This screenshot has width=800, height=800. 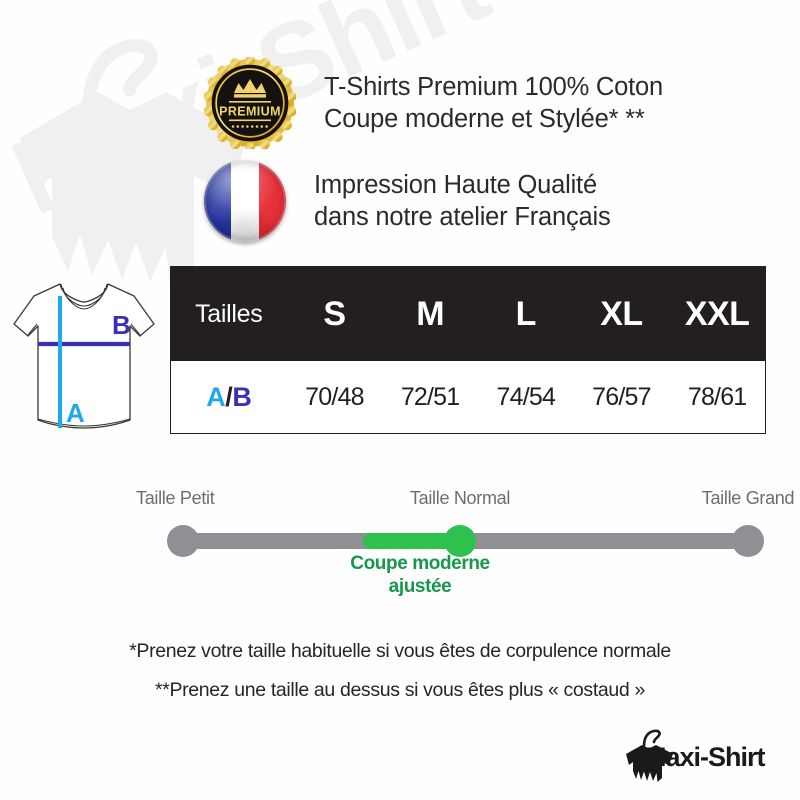 I want to click on size-value-m: 72/51, so click(x=430, y=396).